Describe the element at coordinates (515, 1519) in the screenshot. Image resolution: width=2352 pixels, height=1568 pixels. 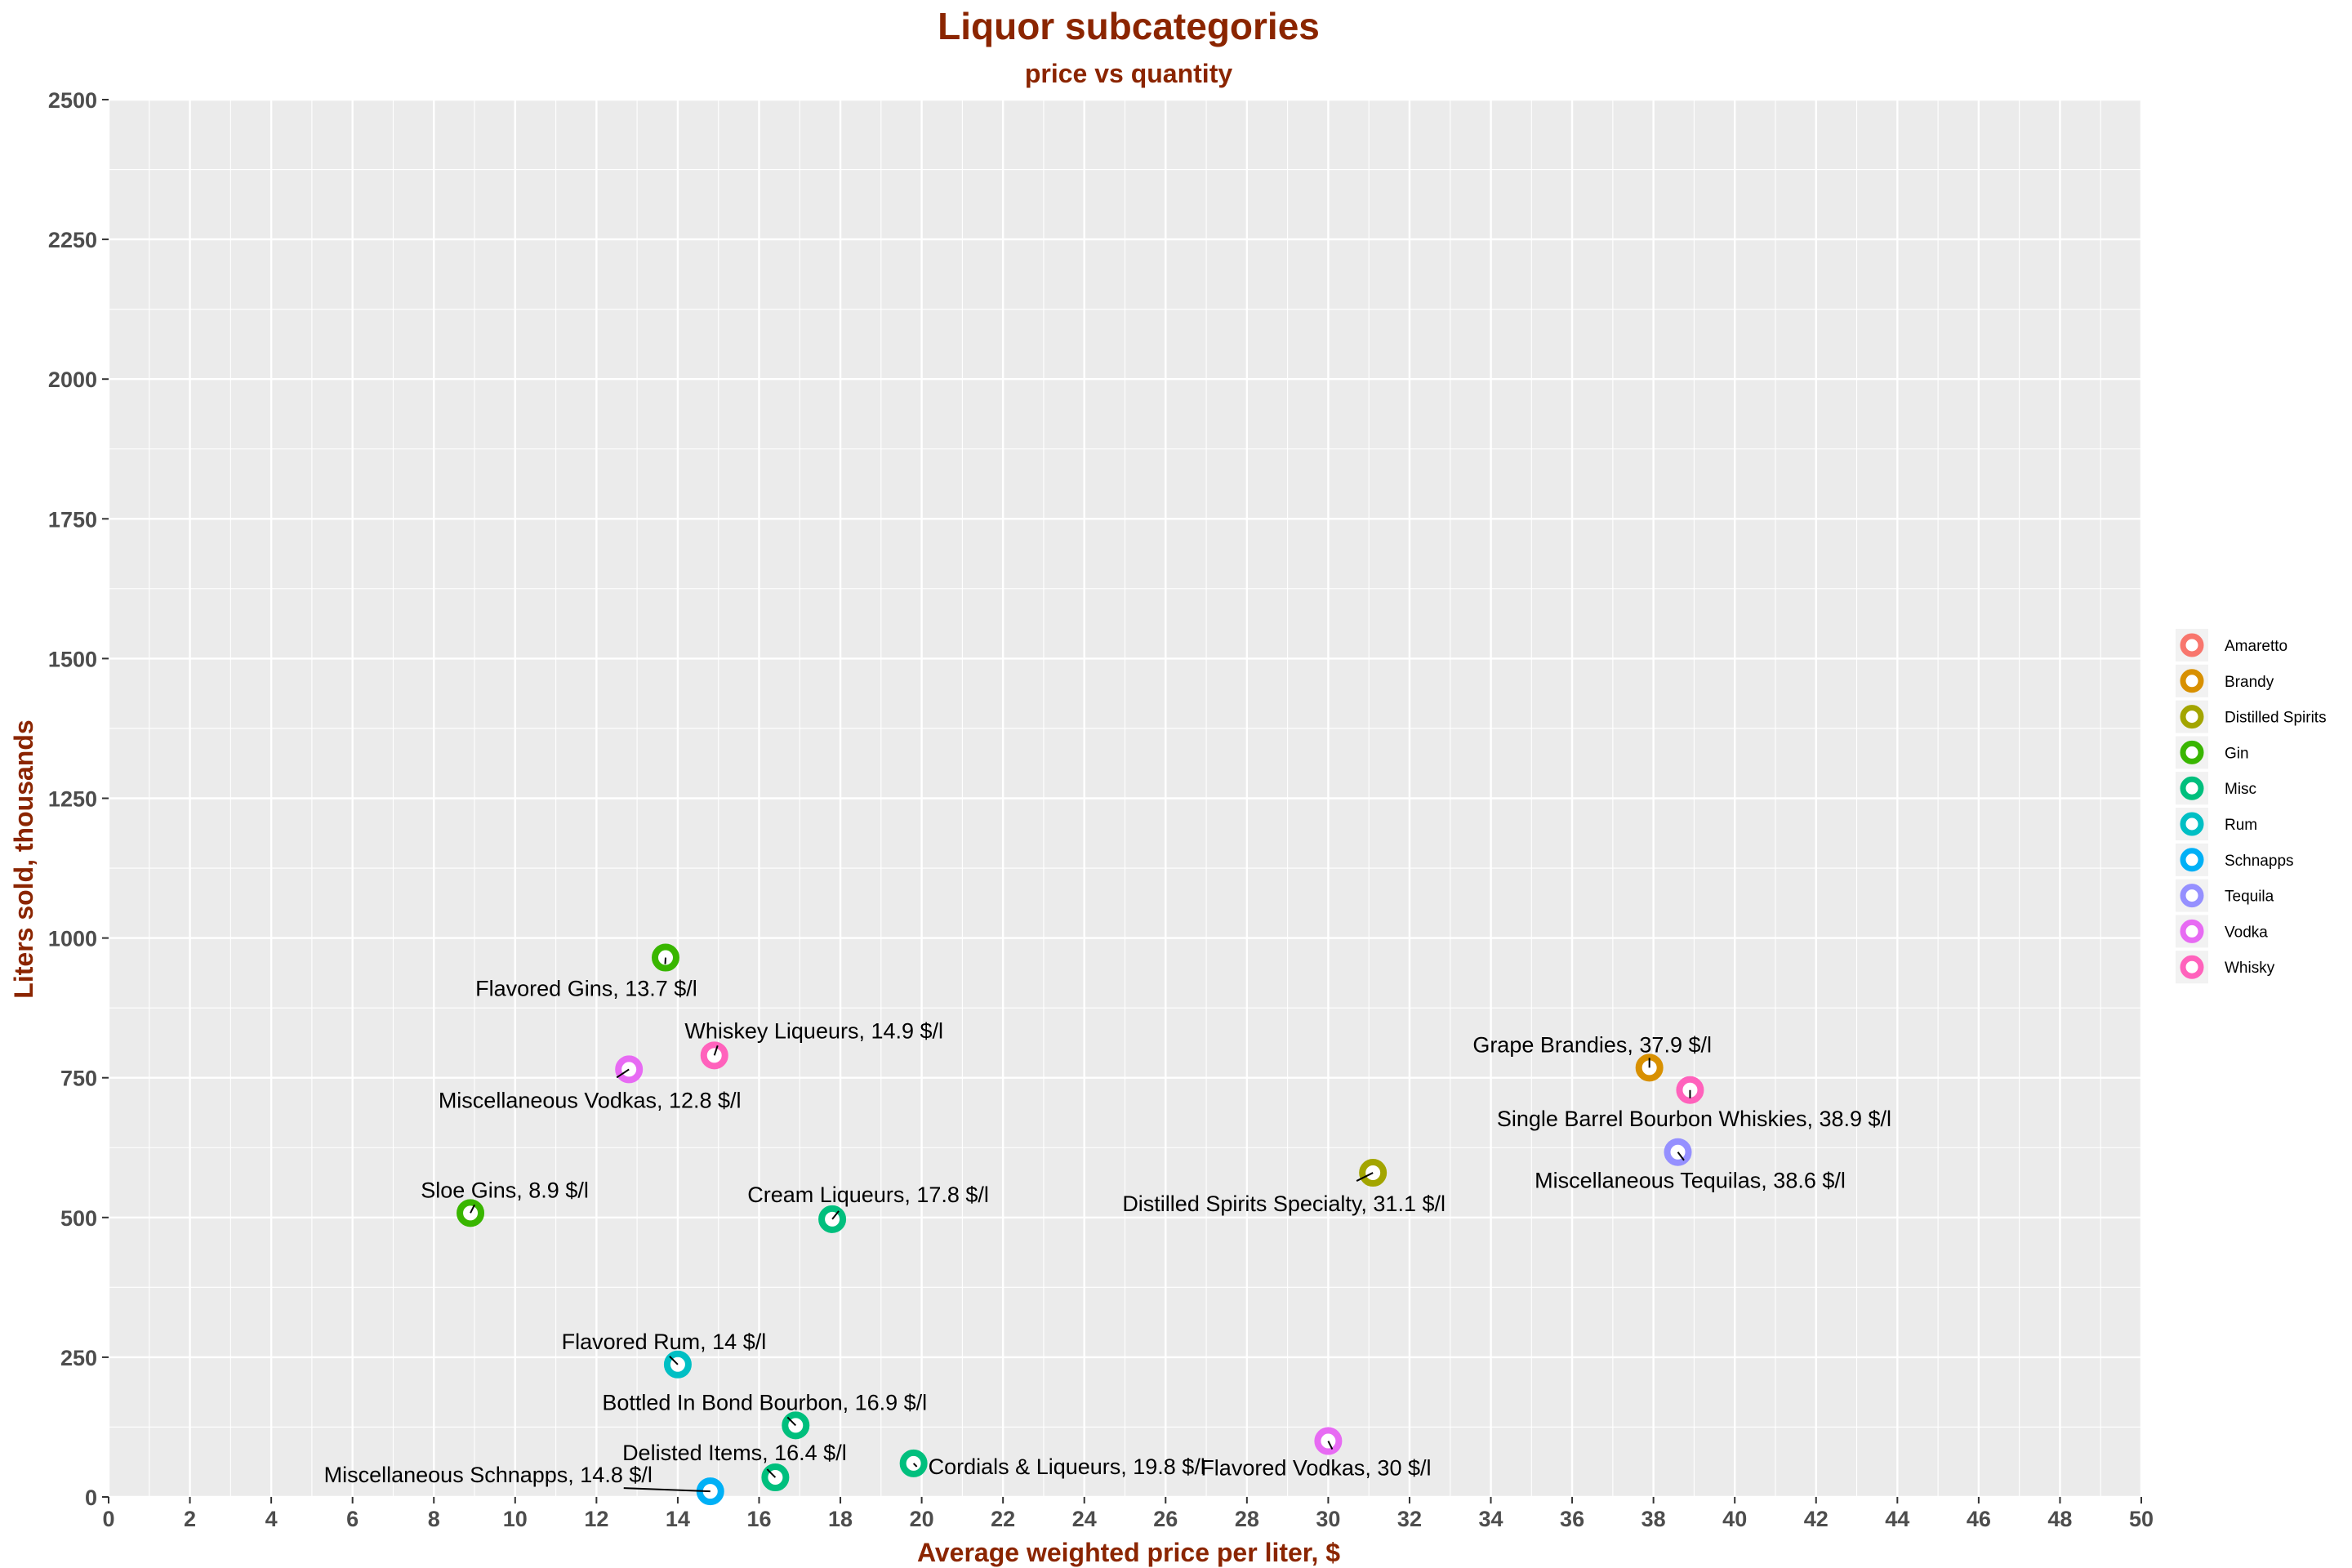
I see `x-tick-label: 10` at that location.